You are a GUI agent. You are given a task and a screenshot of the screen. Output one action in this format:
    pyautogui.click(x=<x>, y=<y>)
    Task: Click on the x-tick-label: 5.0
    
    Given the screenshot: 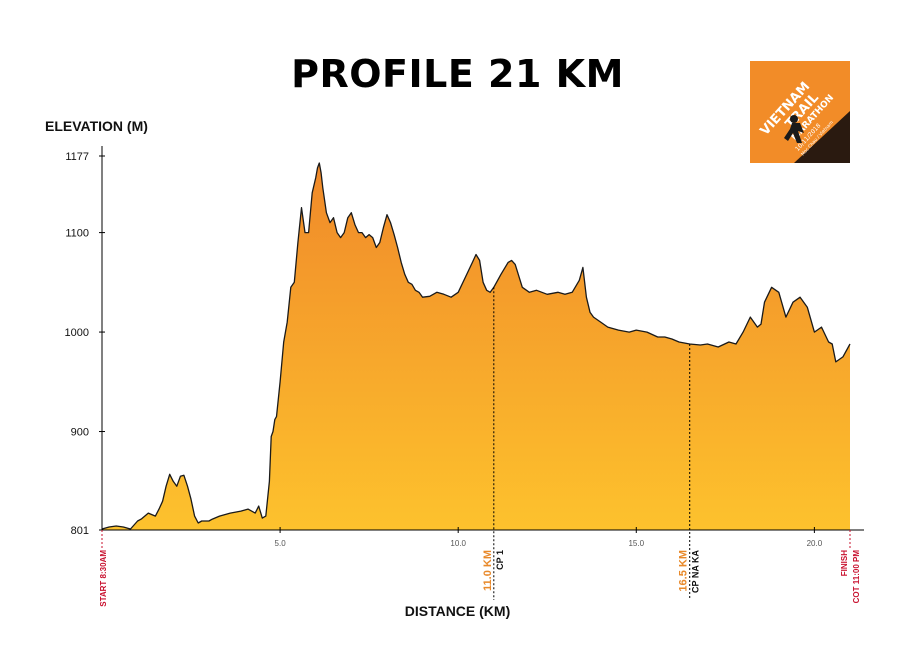 What is the action you would take?
    pyautogui.click(x=281, y=543)
    